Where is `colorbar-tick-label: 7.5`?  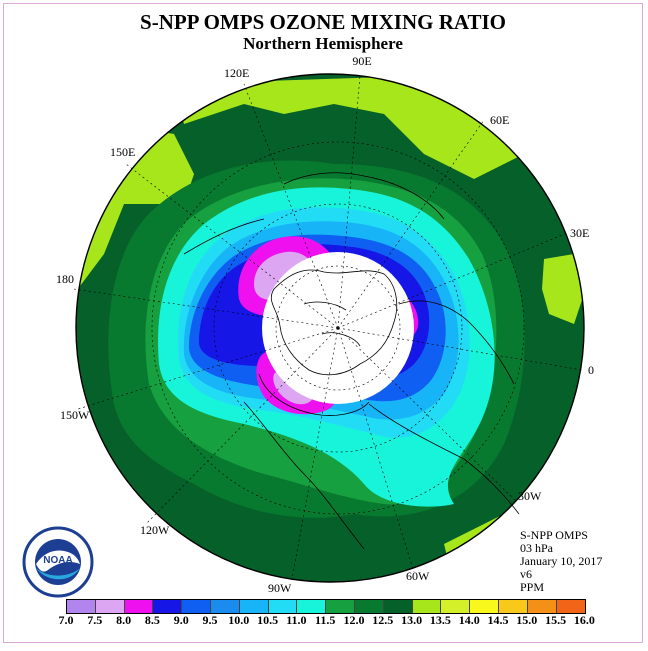 colorbar-tick-label: 7.5 is located at coordinates (95, 620).